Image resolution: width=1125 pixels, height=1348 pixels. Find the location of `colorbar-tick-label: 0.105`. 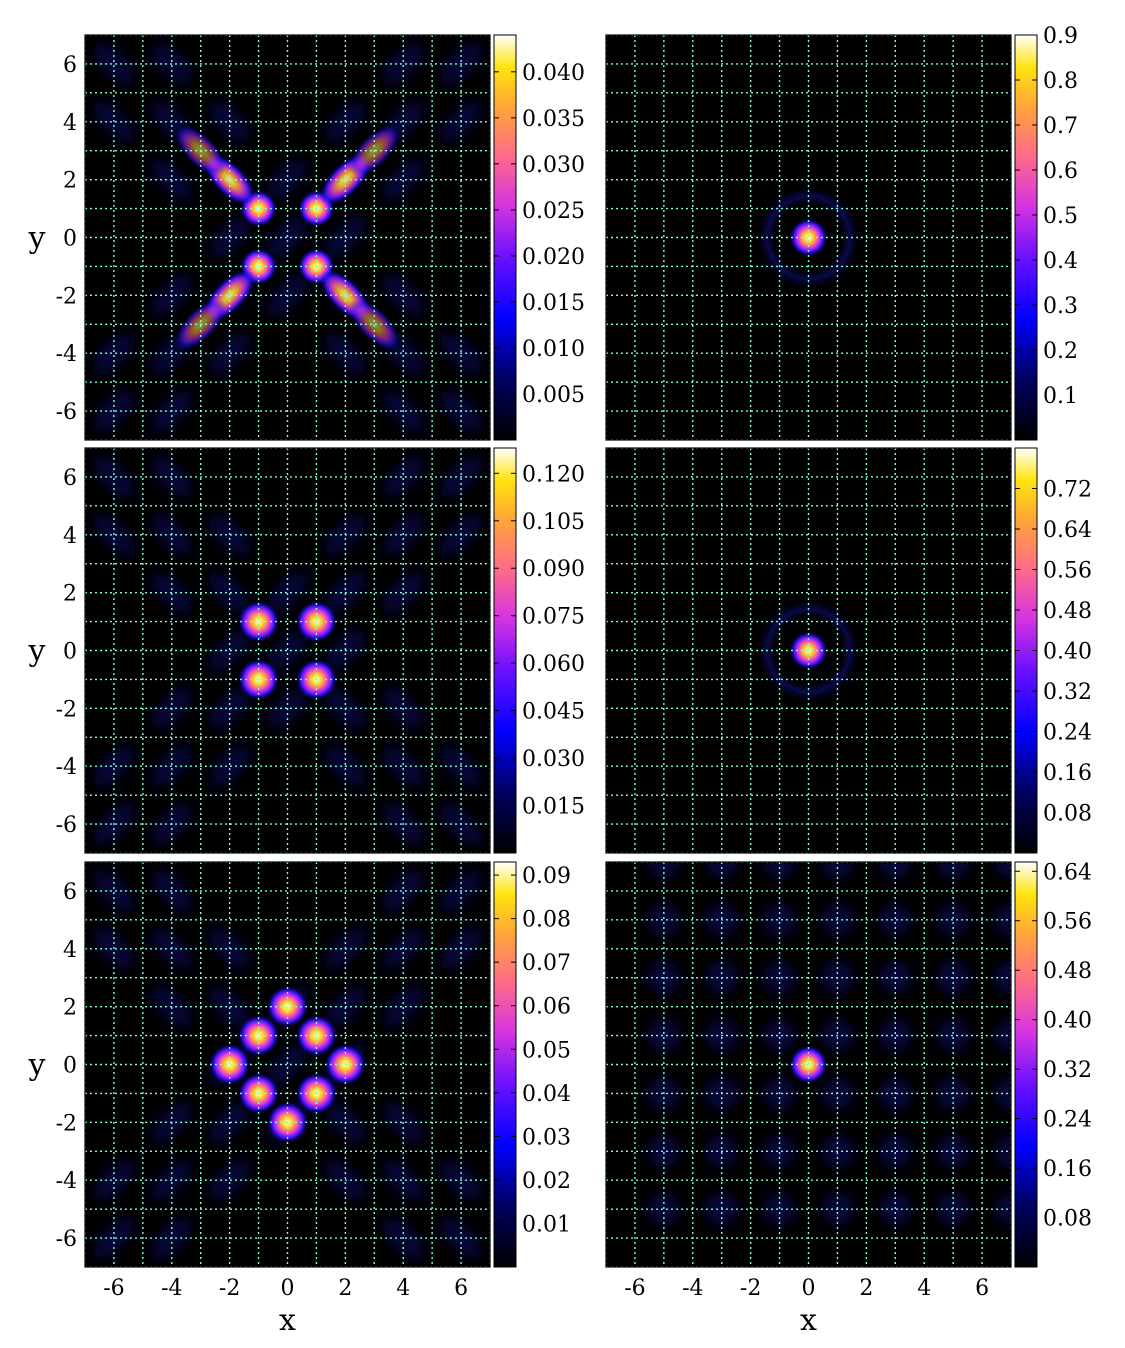

colorbar-tick-label: 0.105 is located at coordinates (553, 522).